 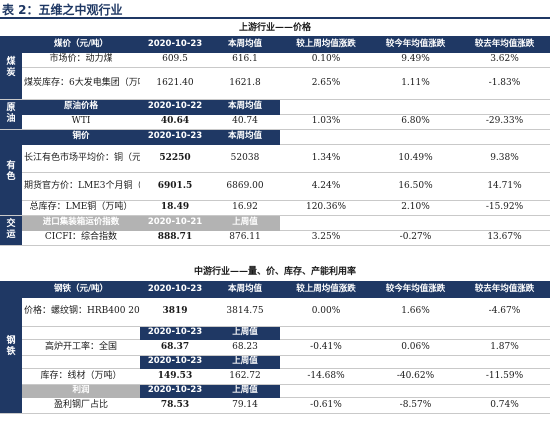 What do you see at coordinates (175, 312) in the screenshot?
I see `cell: 3819` at bounding box center [175, 312].